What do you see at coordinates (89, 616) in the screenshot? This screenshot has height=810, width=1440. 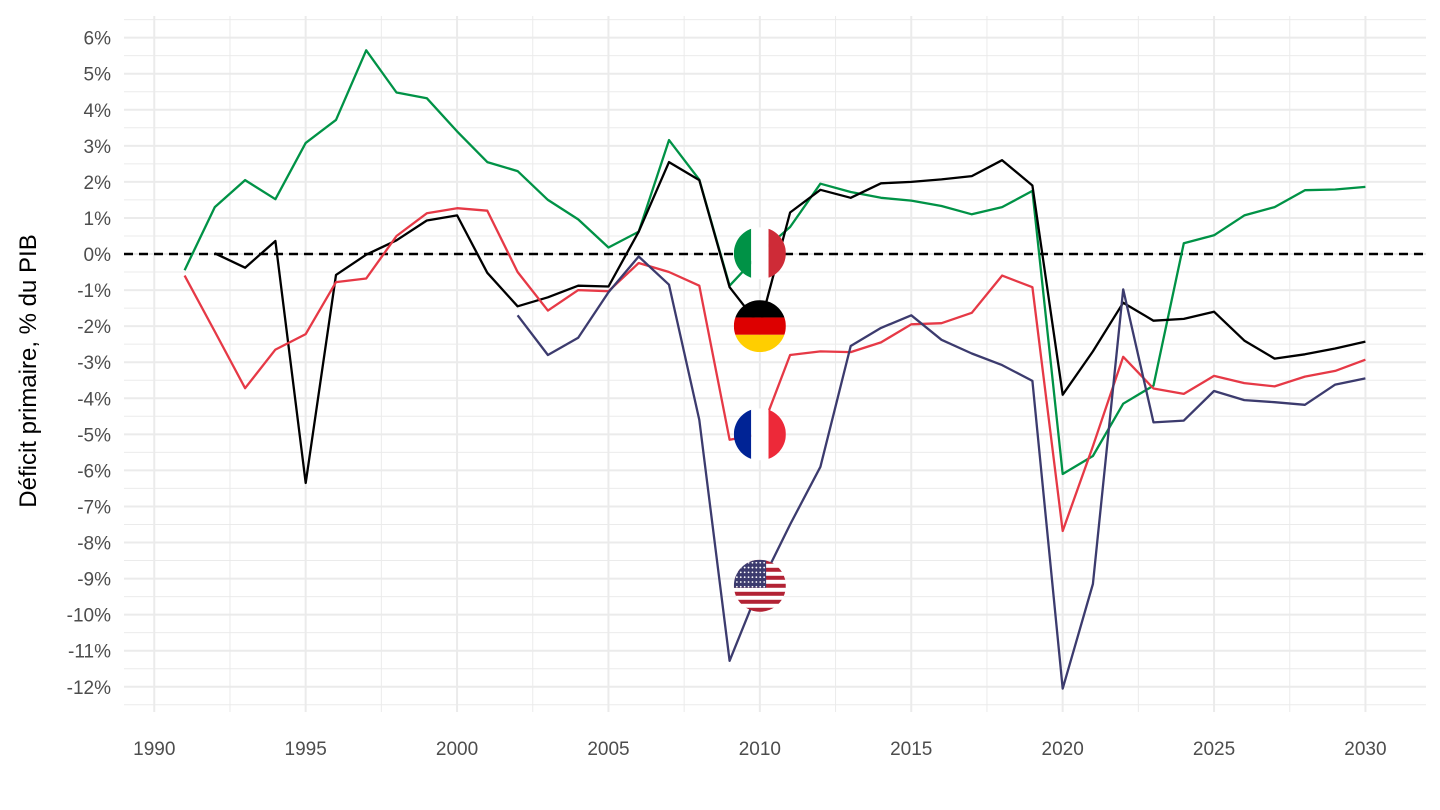 I see `y-tick-label: -10%` at bounding box center [89, 616].